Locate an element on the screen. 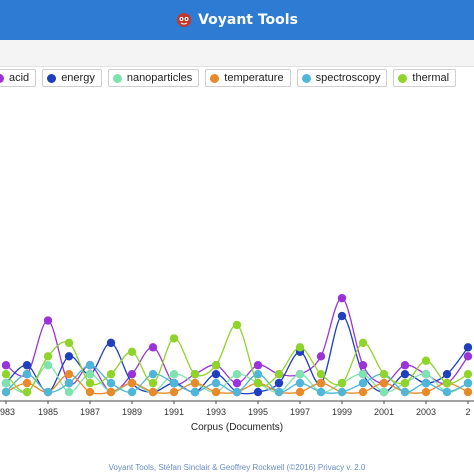 This screenshot has width=474, height=474. legend-item-energy: energy is located at coordinates (72, 78).